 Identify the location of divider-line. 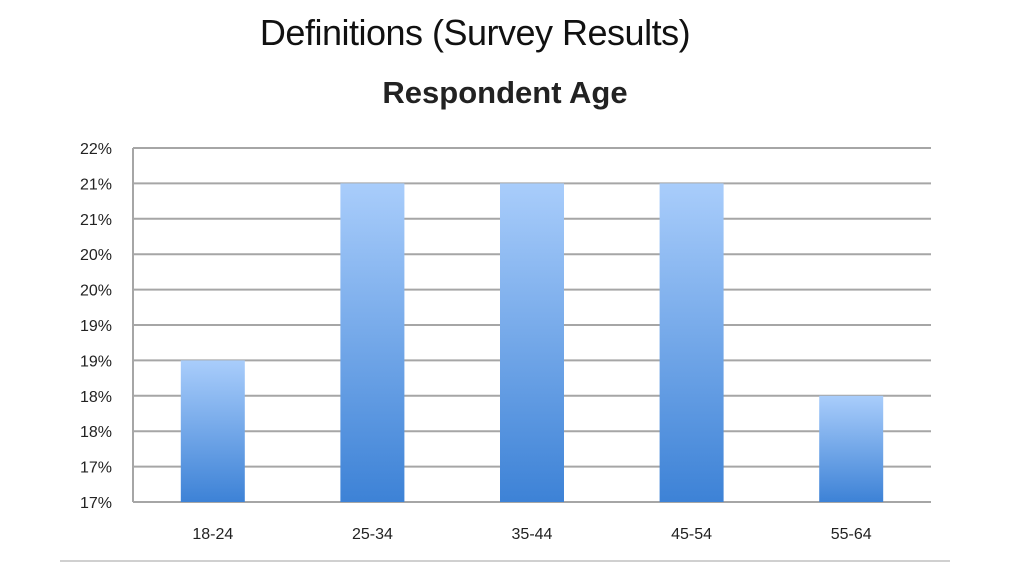
(505, 561).